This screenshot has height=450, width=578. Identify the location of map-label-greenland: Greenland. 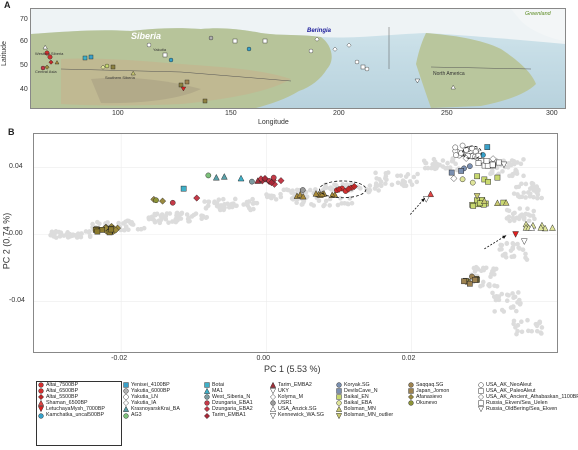
(538, 14).